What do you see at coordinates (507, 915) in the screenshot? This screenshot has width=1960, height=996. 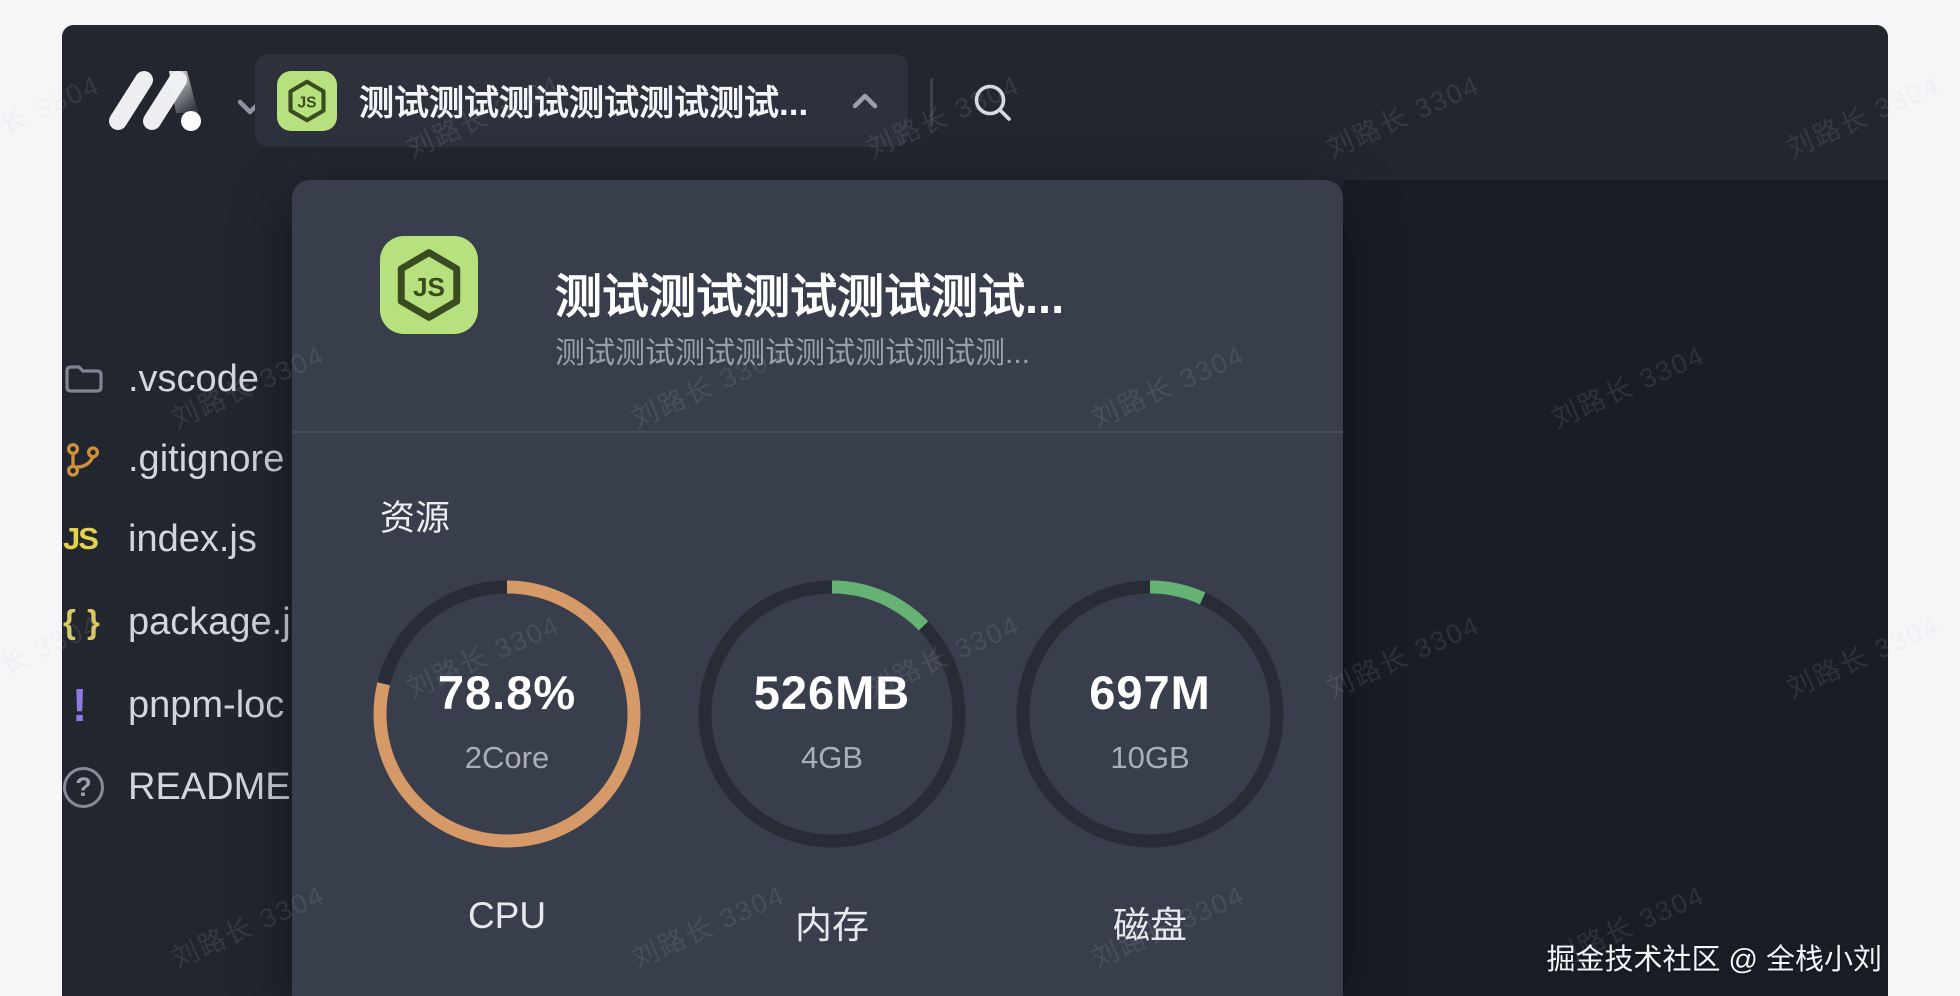 I see `cpu-gauge-label: CPU` at bounding box center [507, 915].